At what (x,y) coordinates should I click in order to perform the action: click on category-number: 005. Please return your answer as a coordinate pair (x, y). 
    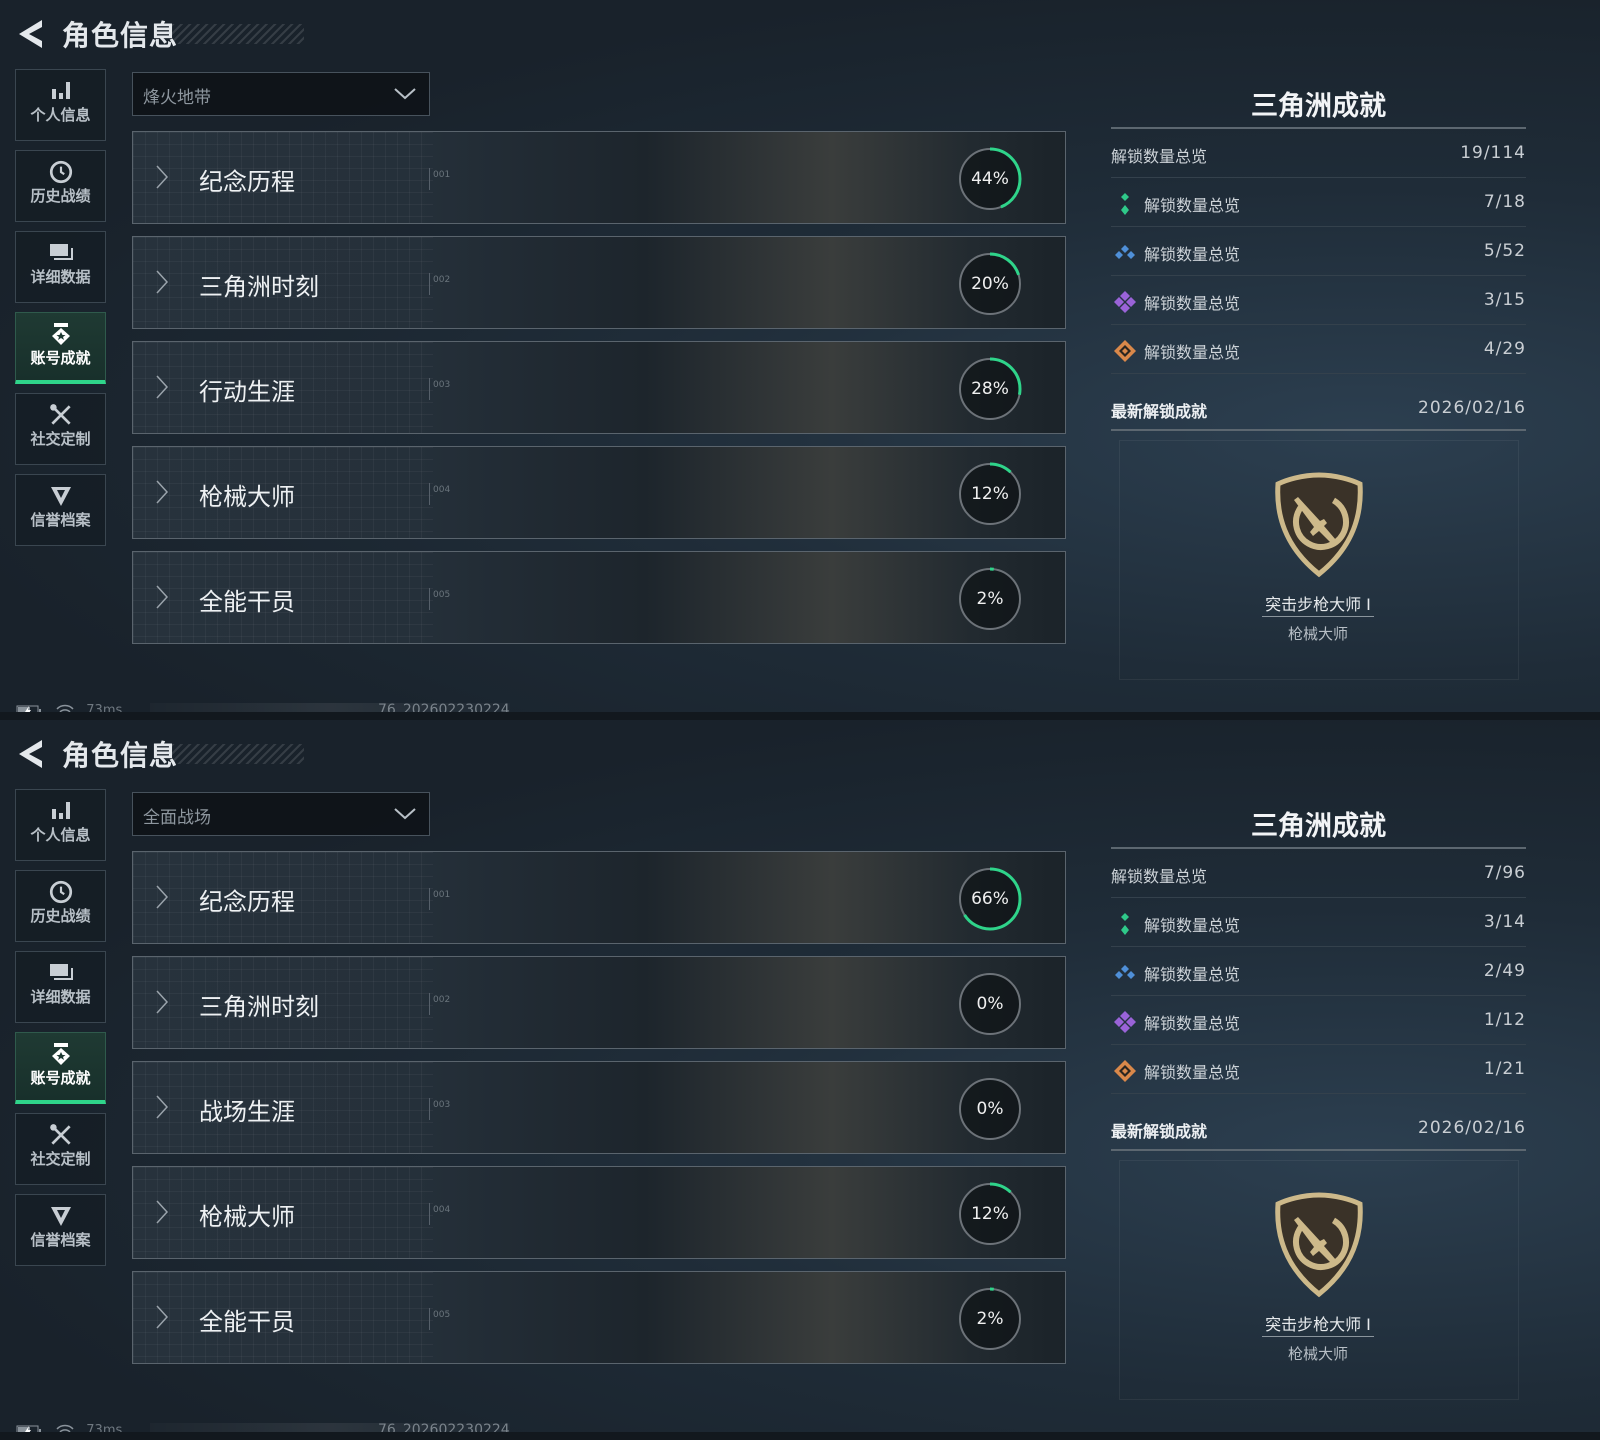
    Looking at the image, I should click on (442, 595).